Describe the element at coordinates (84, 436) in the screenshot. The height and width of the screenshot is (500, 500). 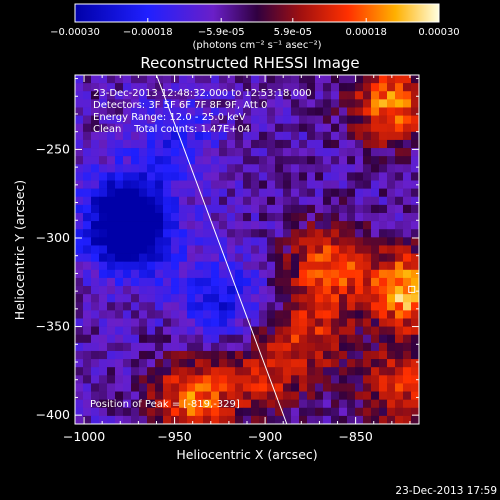
I see `x-tick-label: −1000` at that location.